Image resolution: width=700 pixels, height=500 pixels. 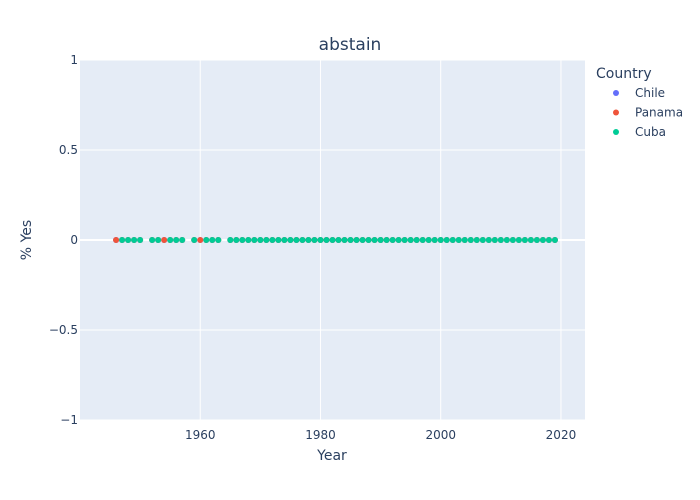 What do you see at coordinates (302, 240) in the screenshot?
I see `point-cuba-1977` at bounding box center [302, 240].